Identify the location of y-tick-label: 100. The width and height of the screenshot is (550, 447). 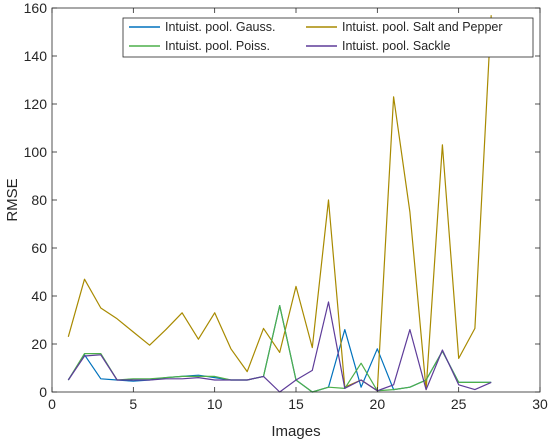
(36, 152).